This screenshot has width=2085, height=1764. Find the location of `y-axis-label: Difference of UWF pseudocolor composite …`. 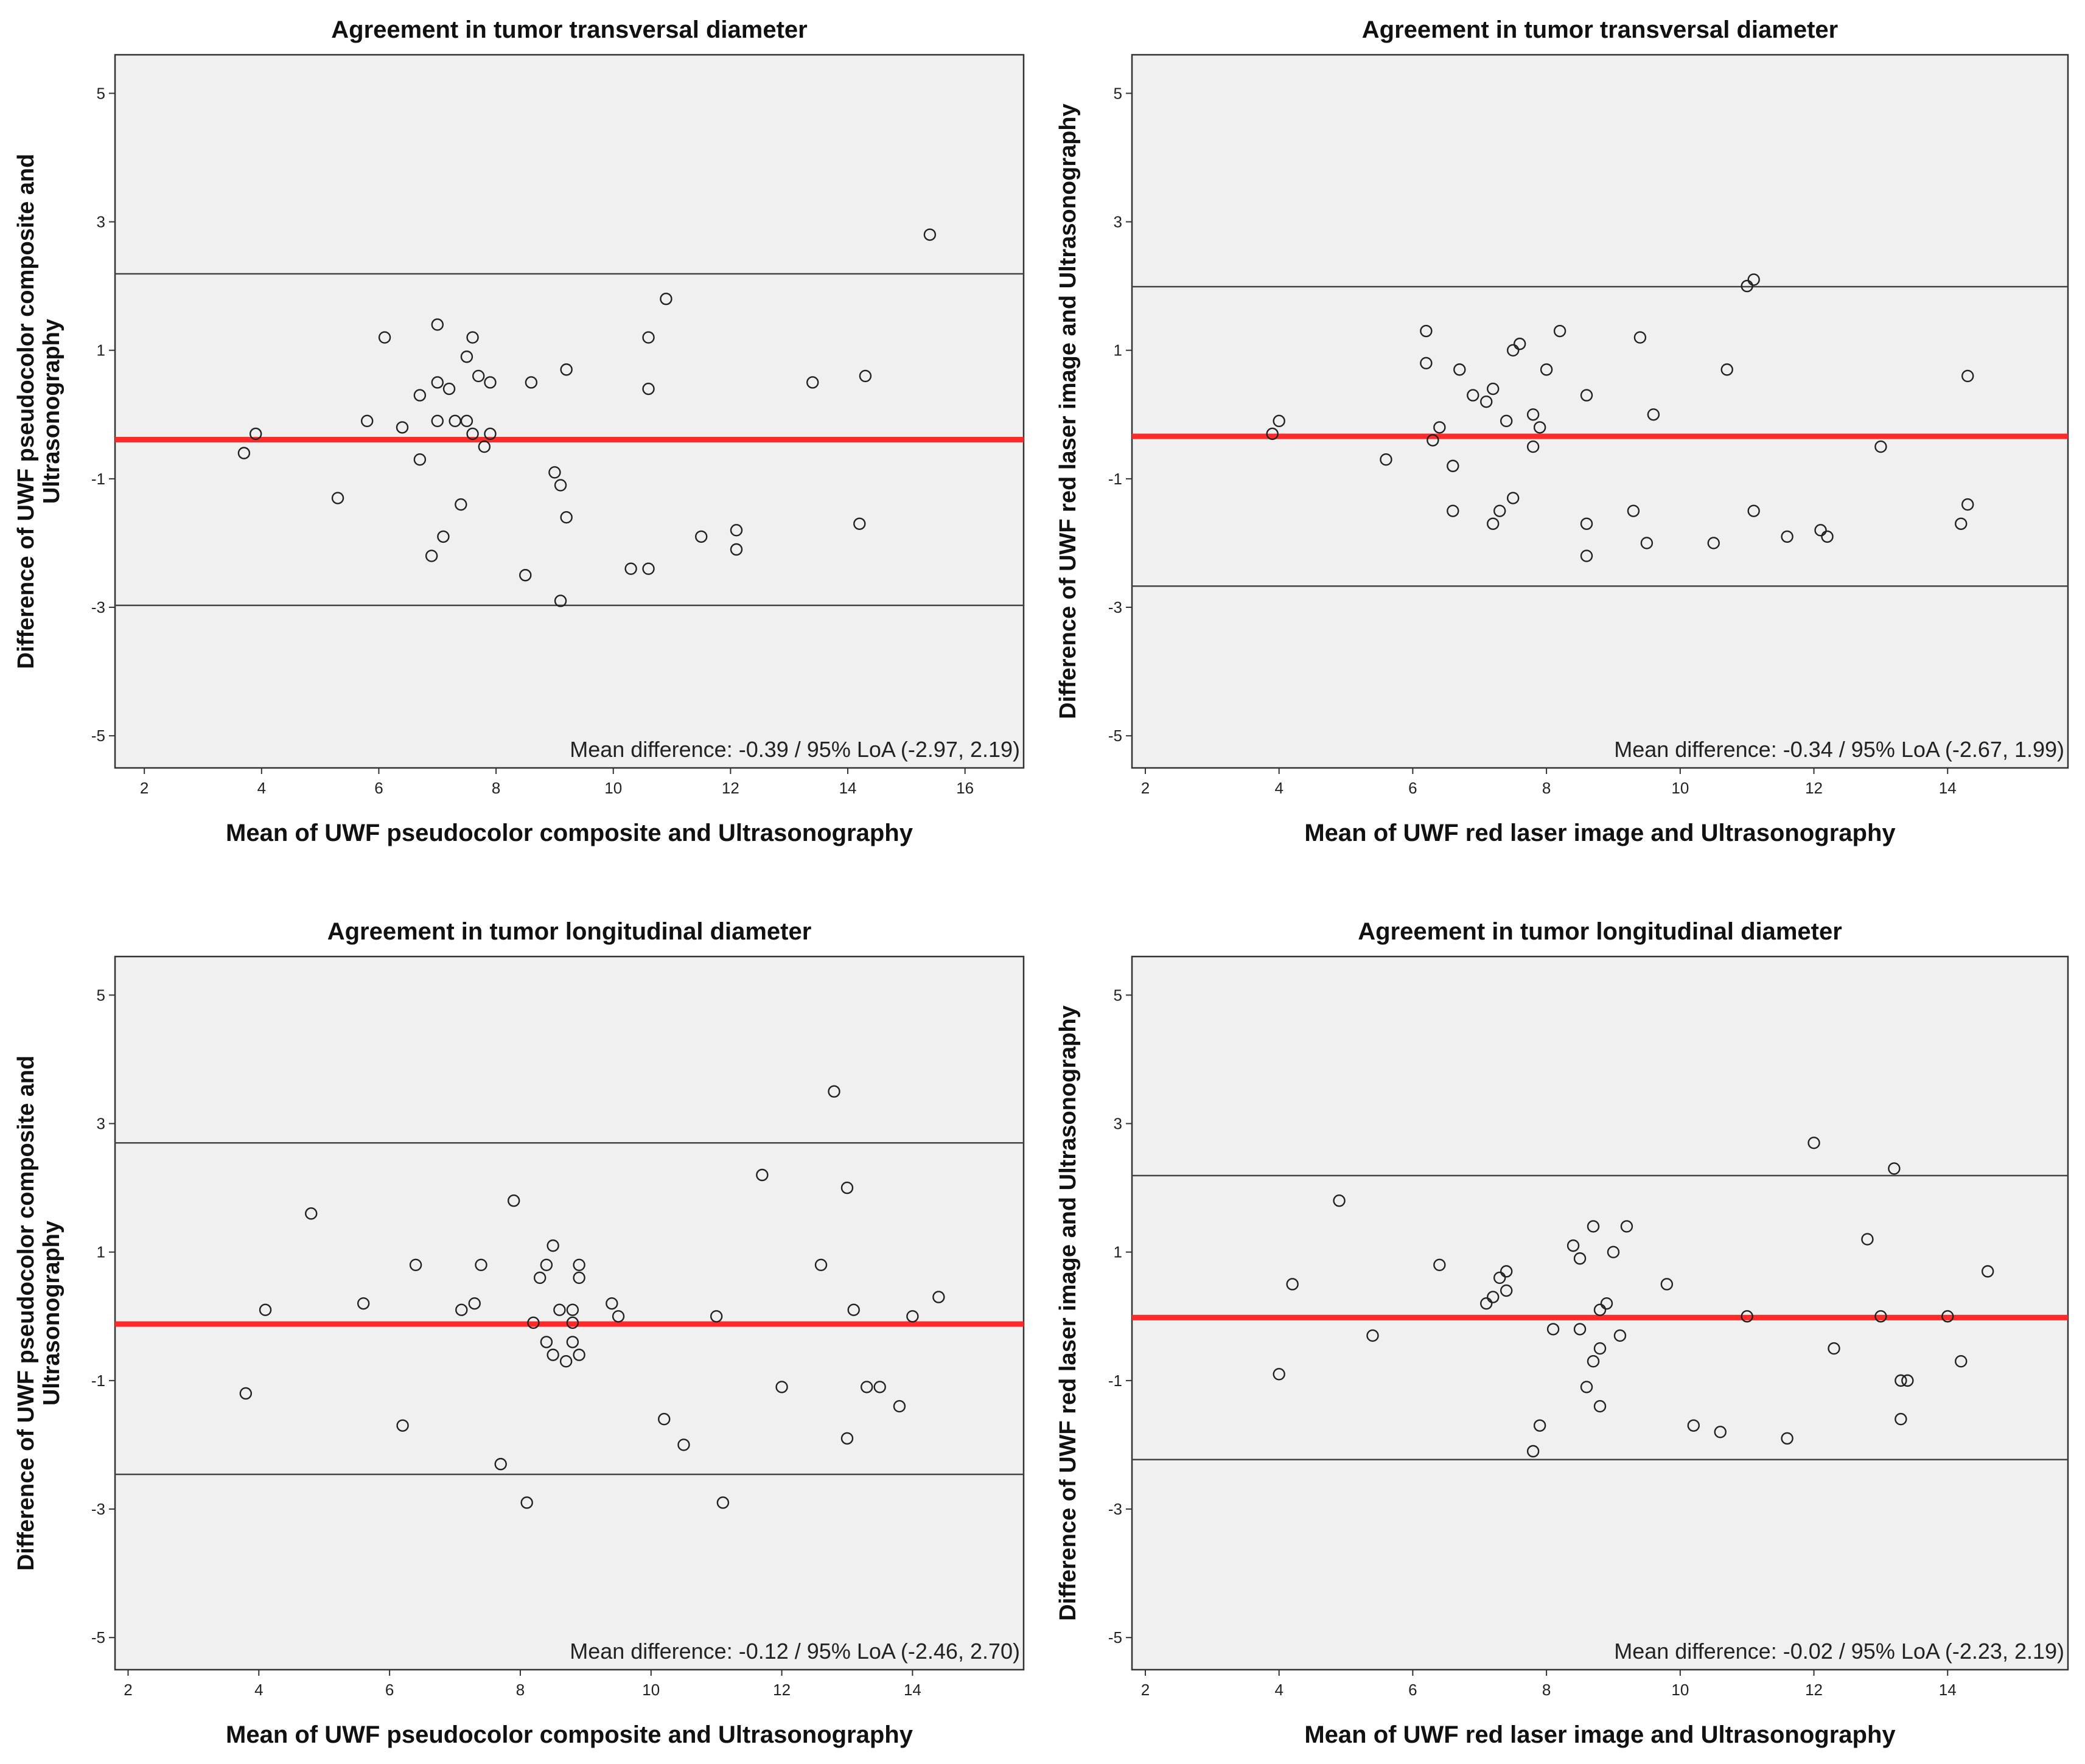

y-axis-label: Difference of UWF pseudocolor composite … is located at coordinates (39, 1313).